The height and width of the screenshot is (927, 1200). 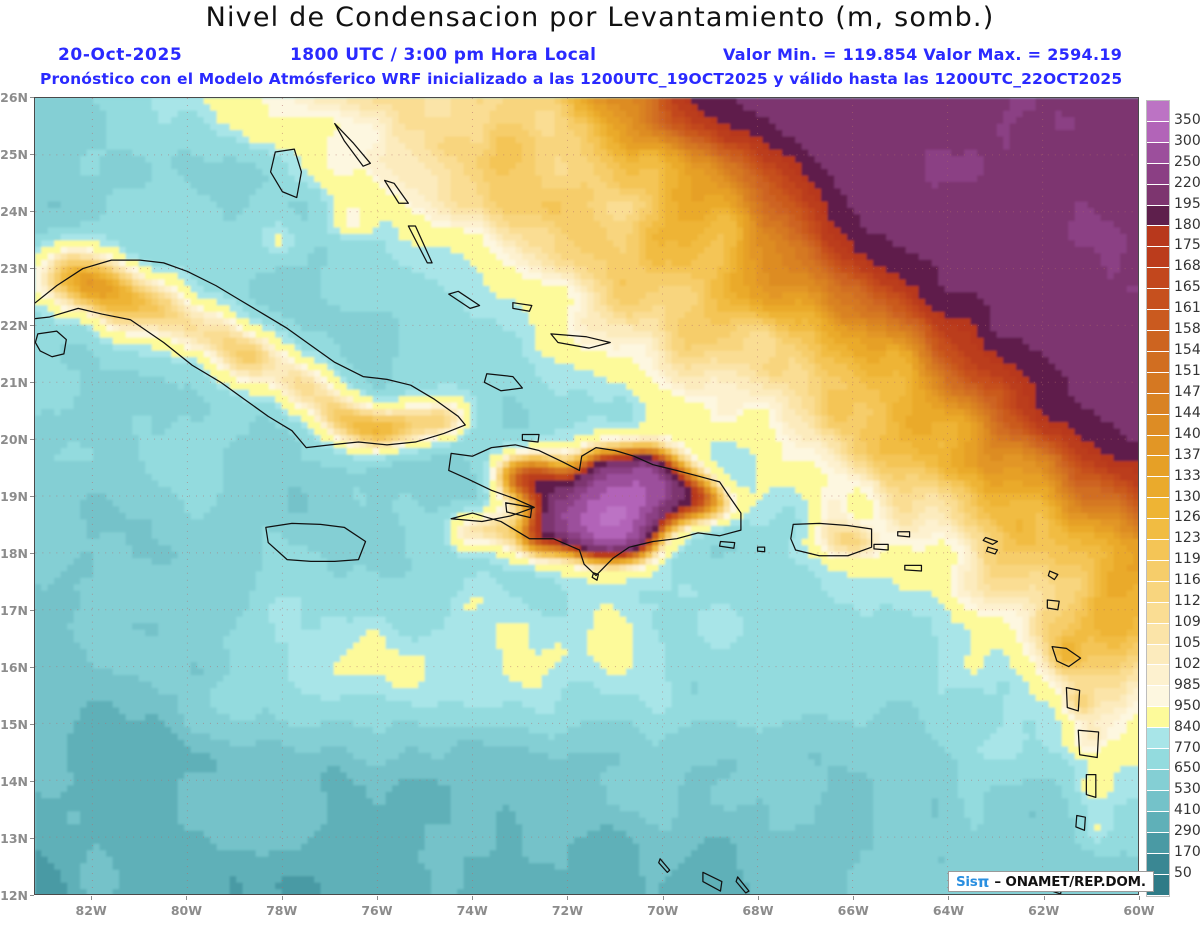 I want to click on lon-tick-label: 82W, so click(x=91, y=910).